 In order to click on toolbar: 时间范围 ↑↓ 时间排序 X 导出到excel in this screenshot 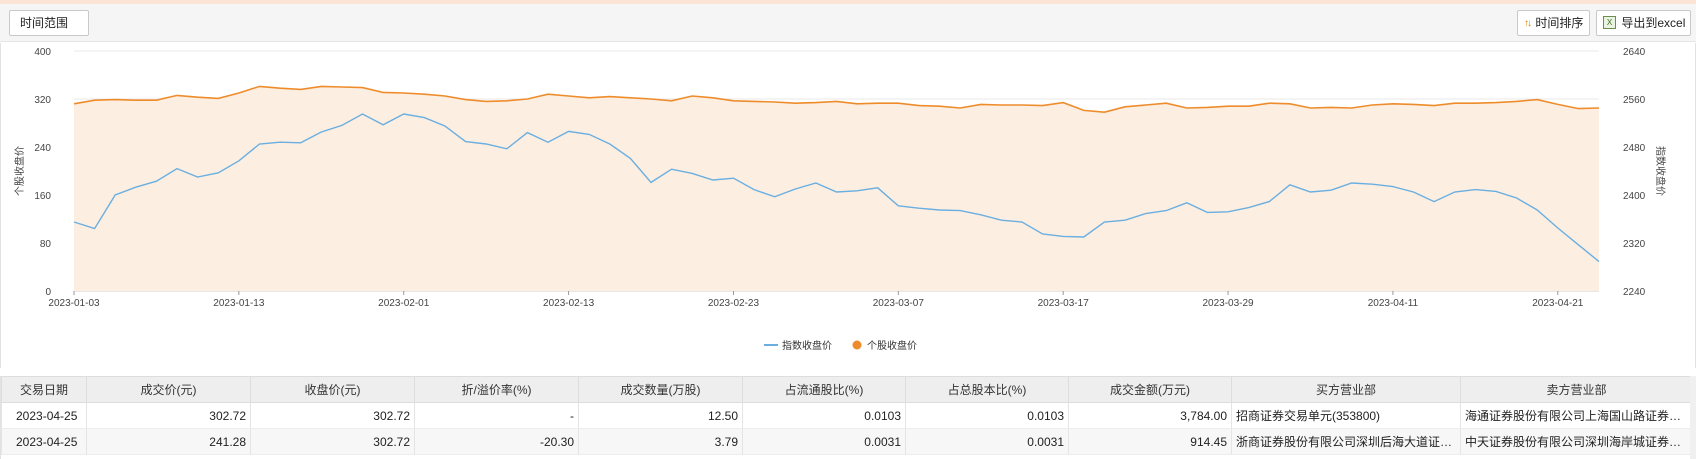, I will do `click(848, 23)`.